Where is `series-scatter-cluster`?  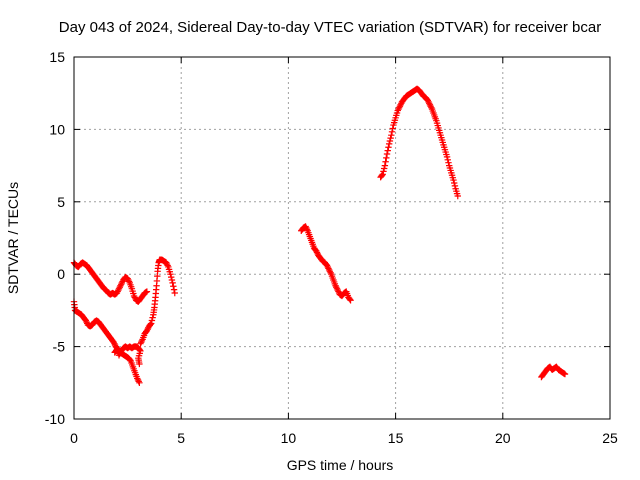 series-scatter-cluster is located at coordinates (127, 355).